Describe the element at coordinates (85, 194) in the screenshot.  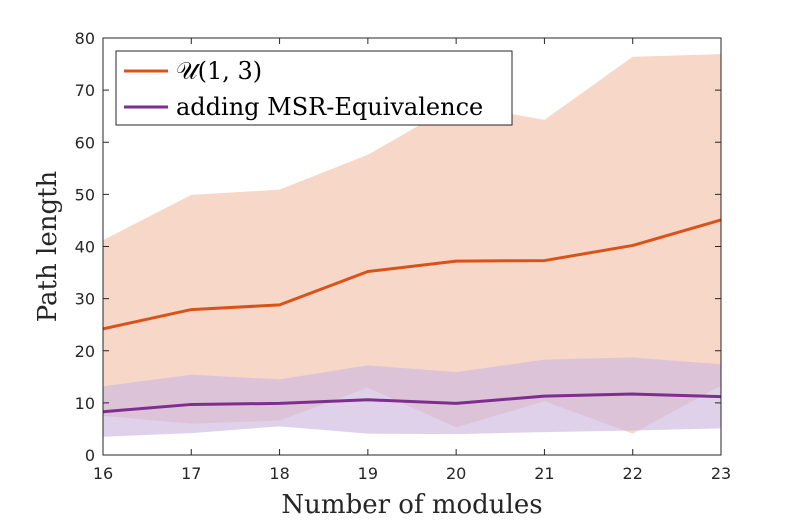
I see `y-tick-label: 50` at that location.